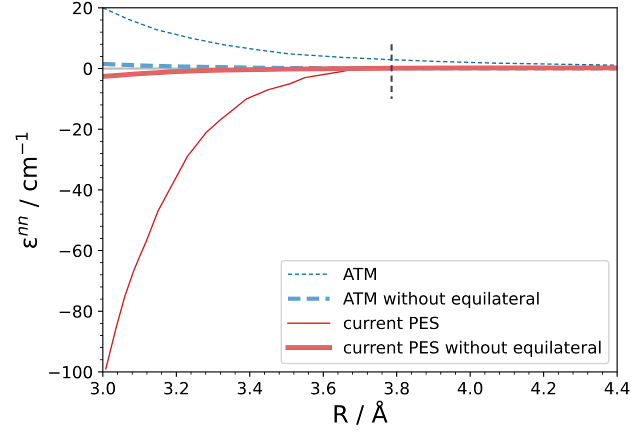 This screenshot has height=436, width=631. I want to click on y-tick-label: 20, so click(82, 8).